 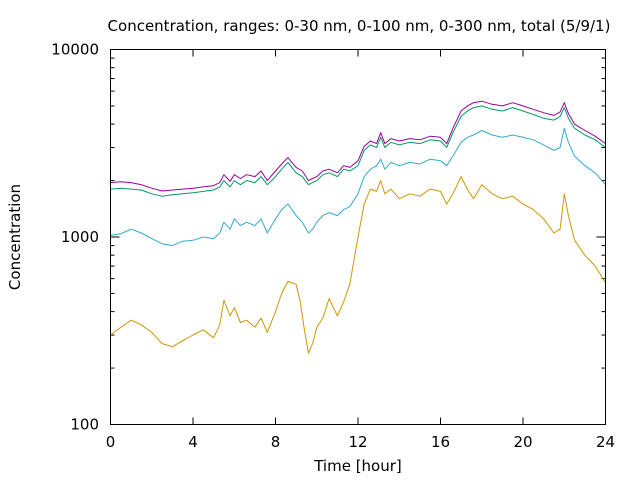 I want to click on y-tick-label: 1000, so click(x=80, y=237).